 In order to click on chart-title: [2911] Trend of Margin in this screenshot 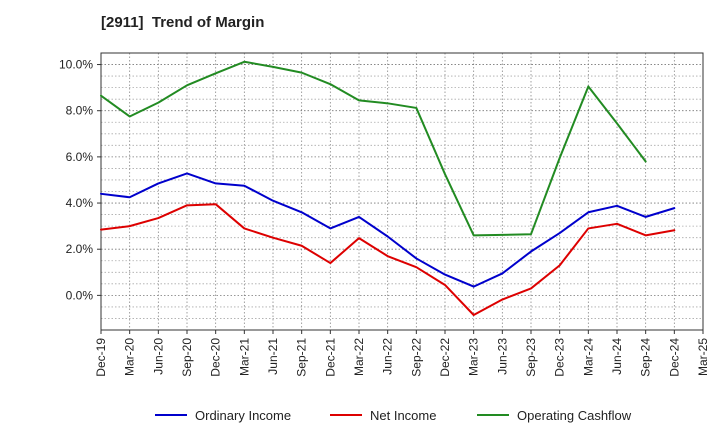, I will do `click(183, 22)`.